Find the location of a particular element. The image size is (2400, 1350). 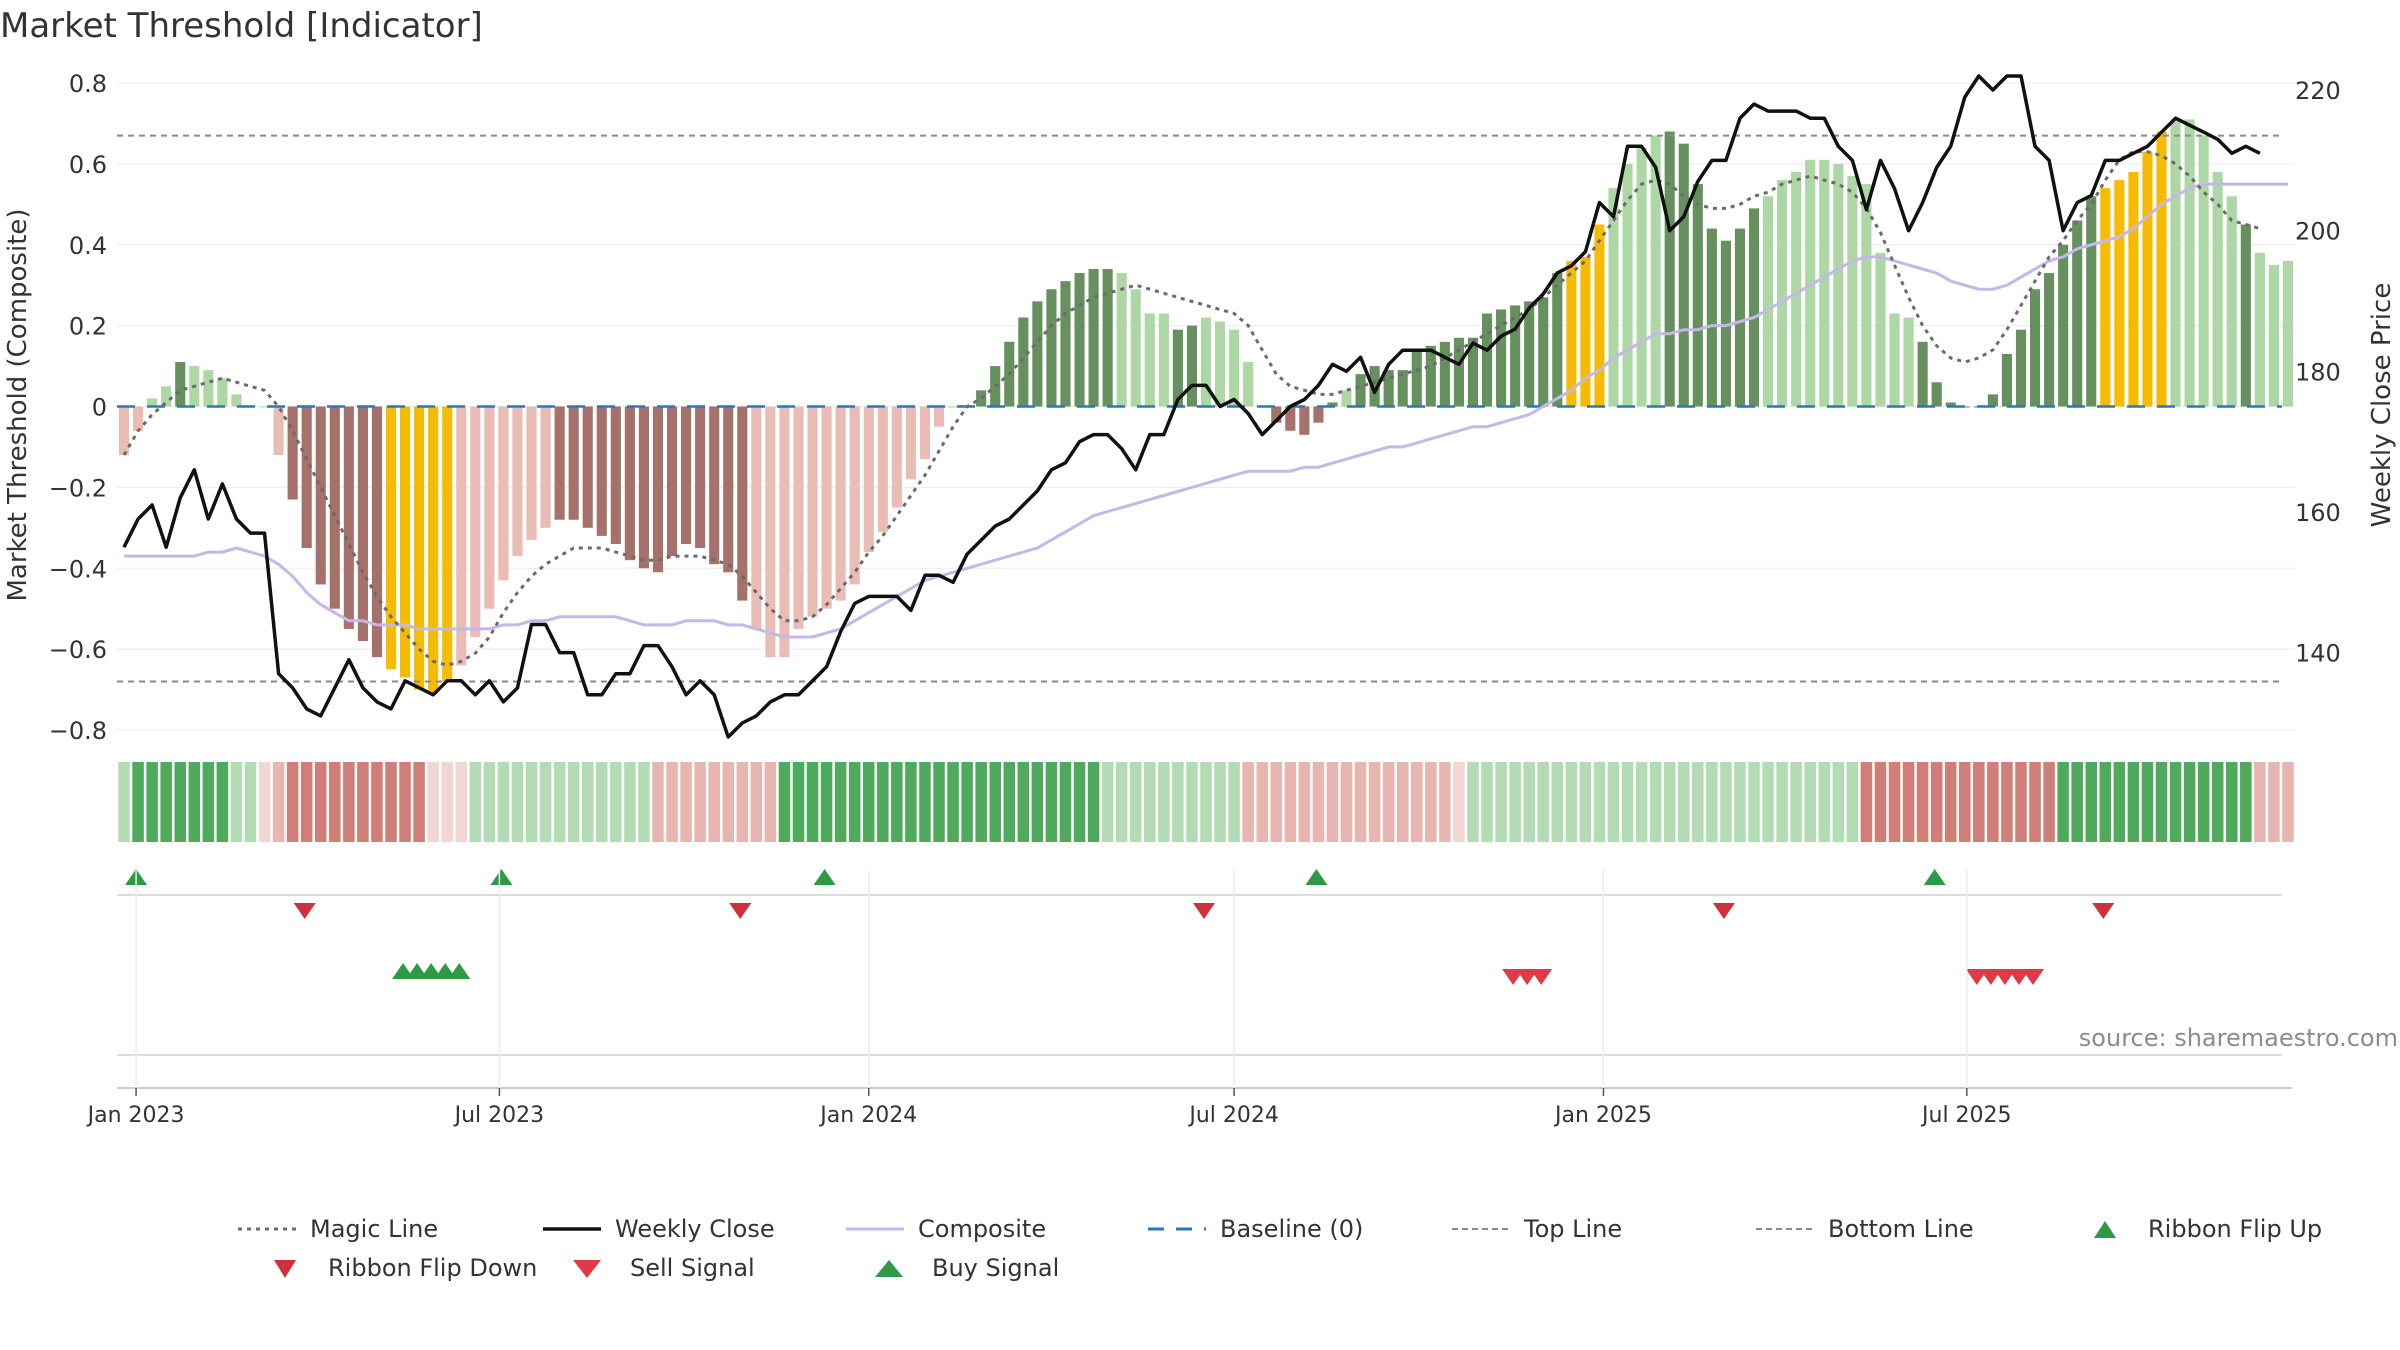

y2-tick-label: 160 is located at coordinates (2318, 513).